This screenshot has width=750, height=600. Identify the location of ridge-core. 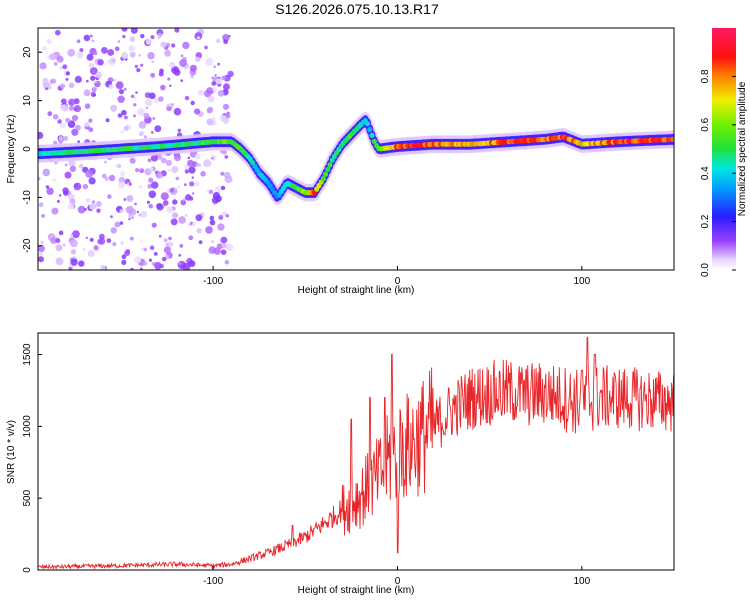
(368, 124).